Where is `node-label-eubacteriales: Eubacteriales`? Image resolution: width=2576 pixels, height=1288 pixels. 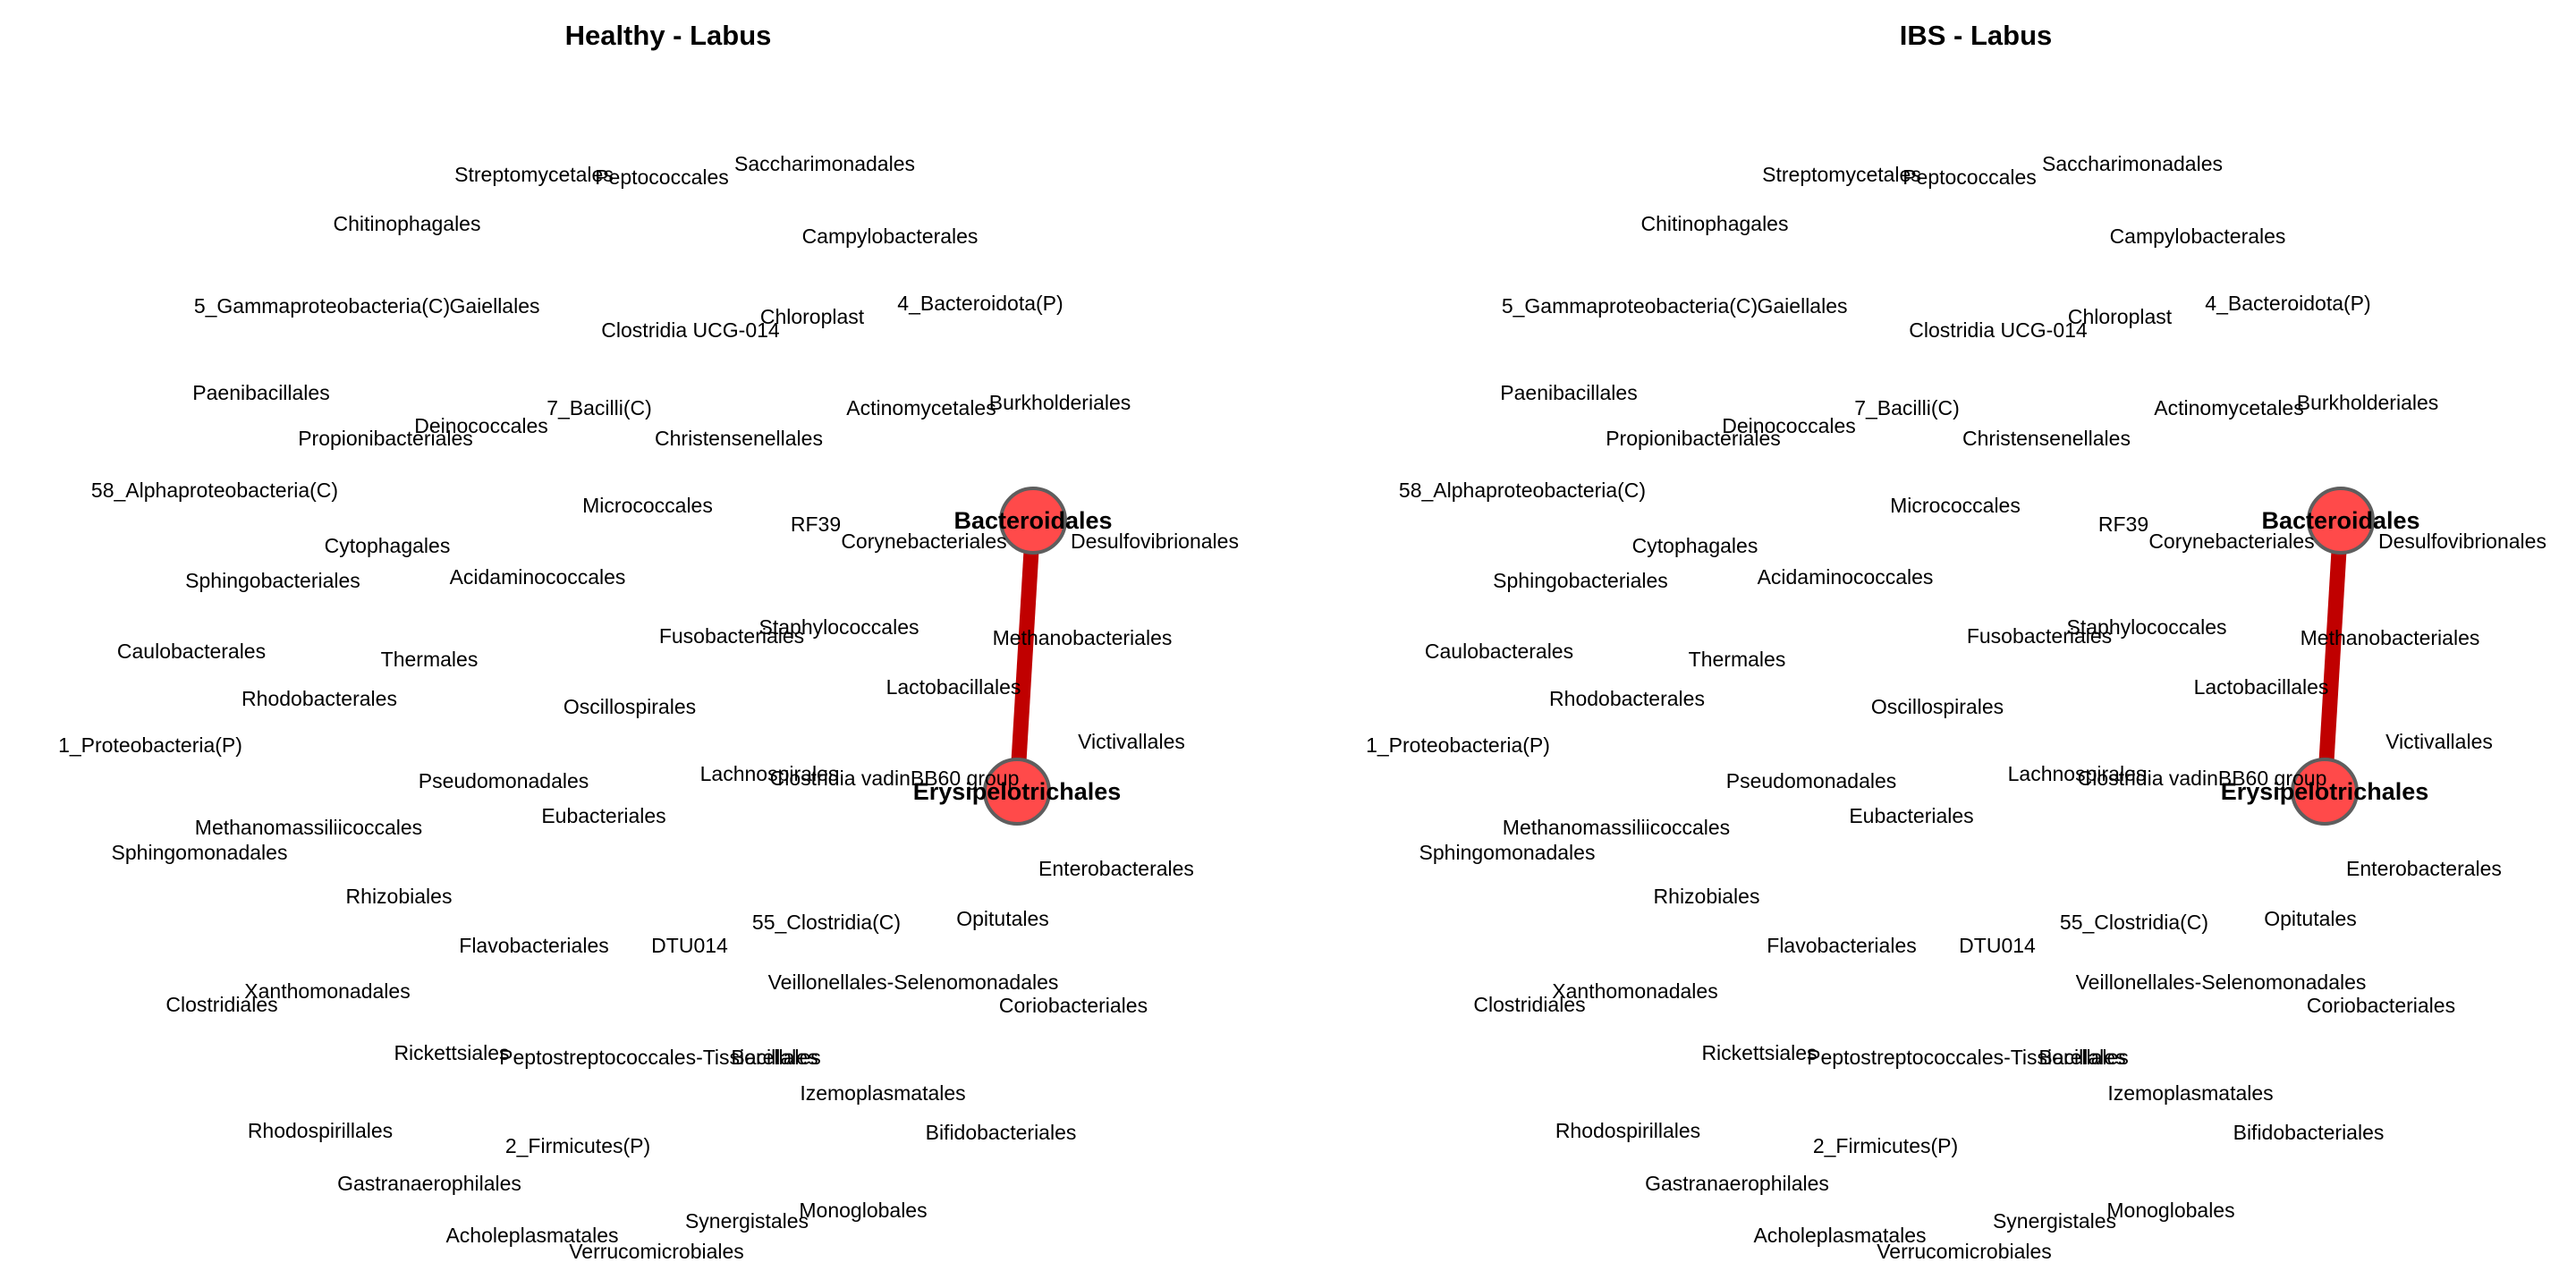 node-label-eubacteriales: Eubacteriales is located at coordinates (1911, 815).